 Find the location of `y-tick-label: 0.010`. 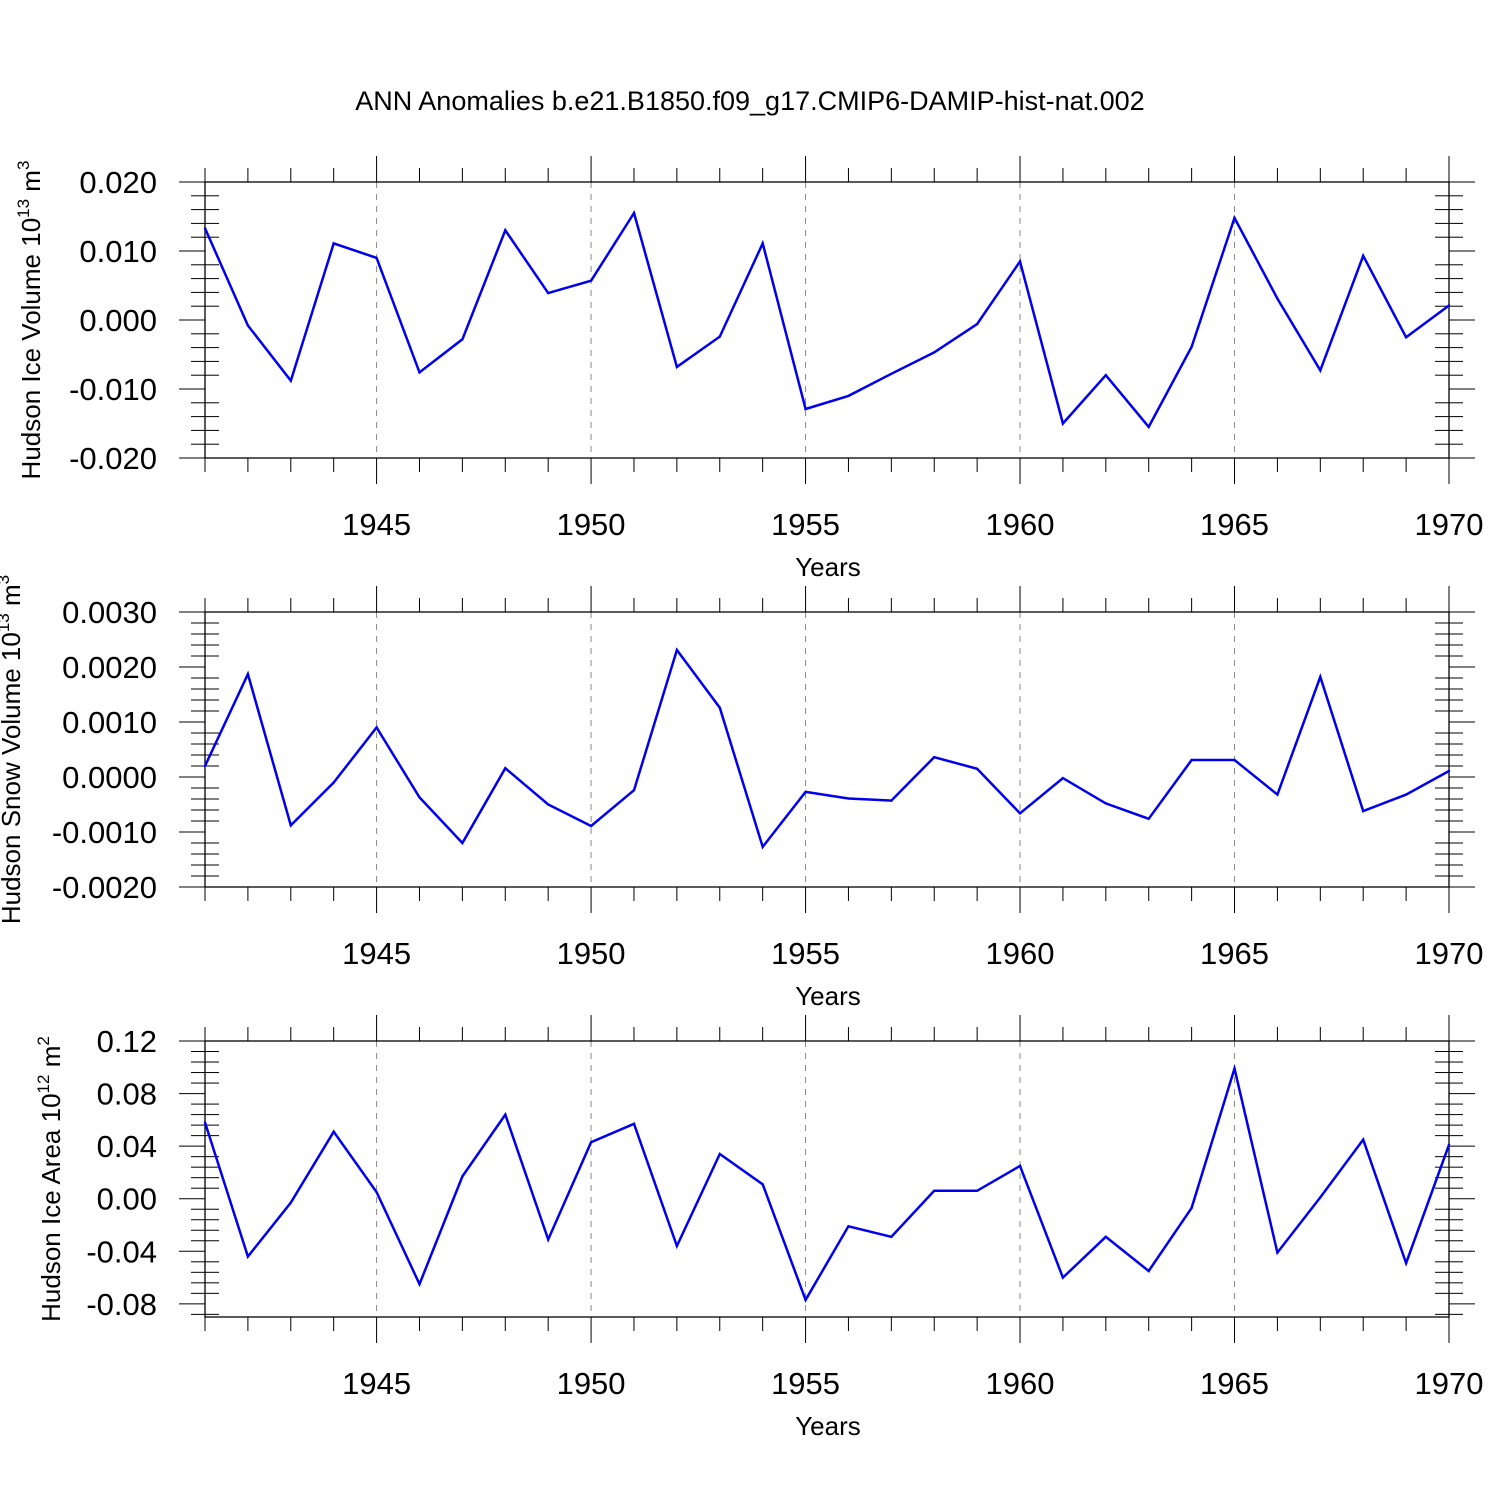

y-tick-label: 0.010 is located at coordinates (118, 251).